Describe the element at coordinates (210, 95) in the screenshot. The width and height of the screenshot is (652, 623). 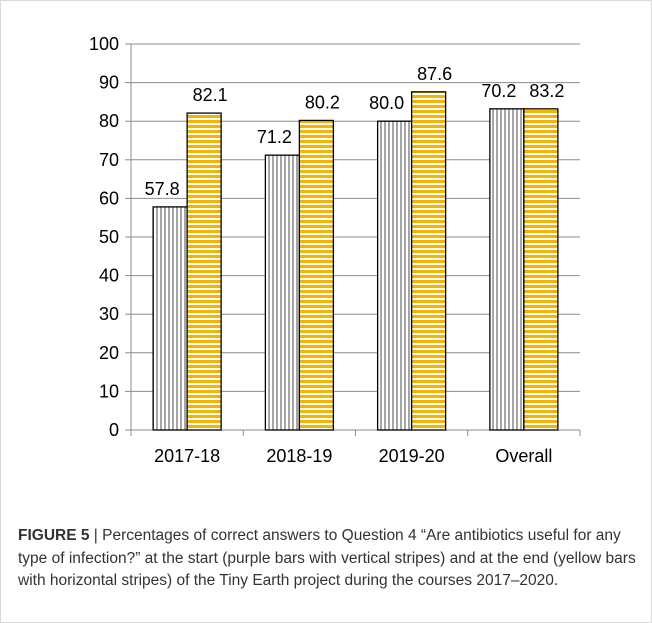
I see `data-label: 82.1` at that location.